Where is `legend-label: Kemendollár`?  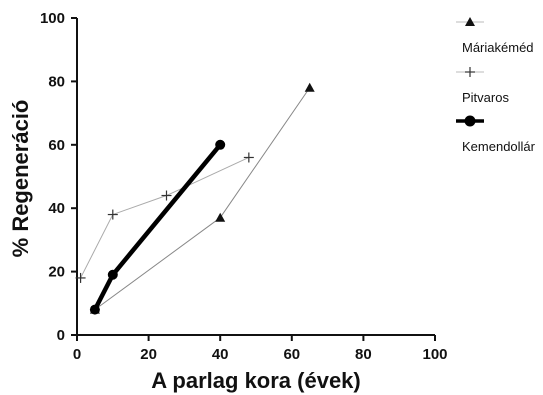
legend-label: Kemendollár is located at coordinates (499, 146).